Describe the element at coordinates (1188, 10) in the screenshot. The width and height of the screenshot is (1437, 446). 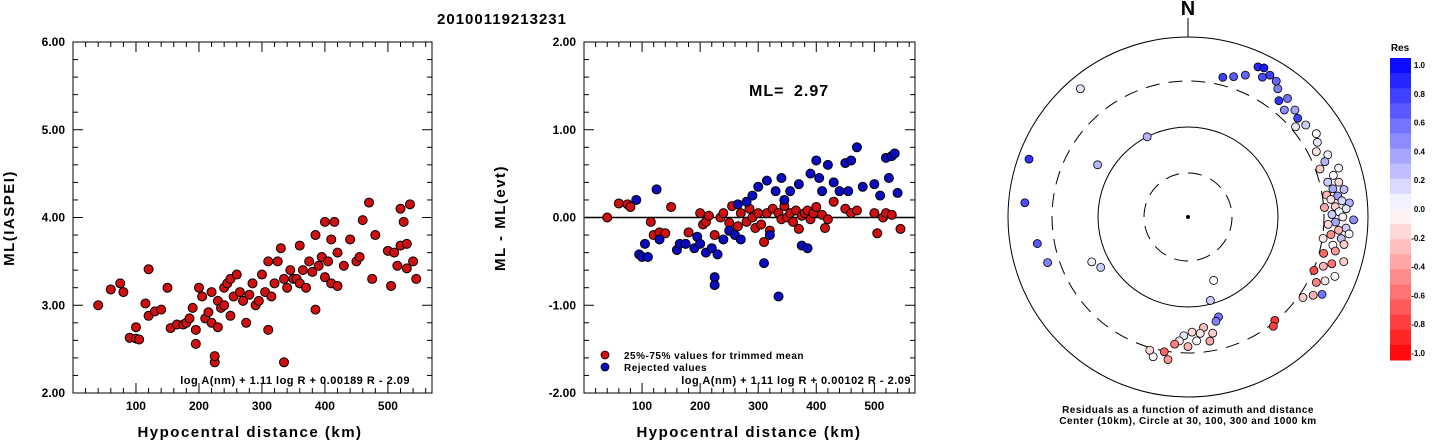
I see `north-label: N` at that location.